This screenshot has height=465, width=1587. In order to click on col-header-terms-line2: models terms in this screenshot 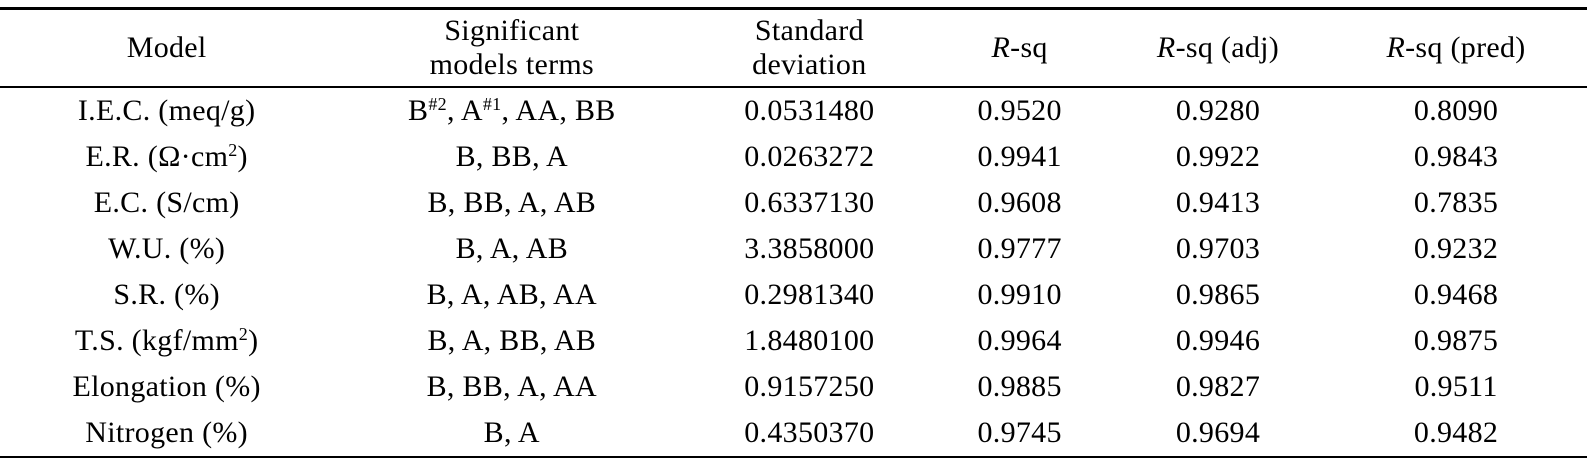, I will do `click(511, 64)`.